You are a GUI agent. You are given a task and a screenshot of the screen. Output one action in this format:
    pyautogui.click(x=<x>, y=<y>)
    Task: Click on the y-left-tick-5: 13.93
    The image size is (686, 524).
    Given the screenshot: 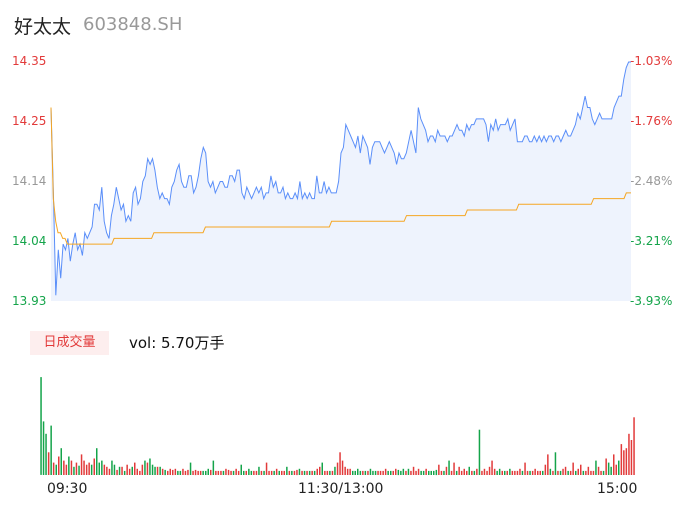 What is the action you would take?
    pyautogui.click(x=29, y=301)
    